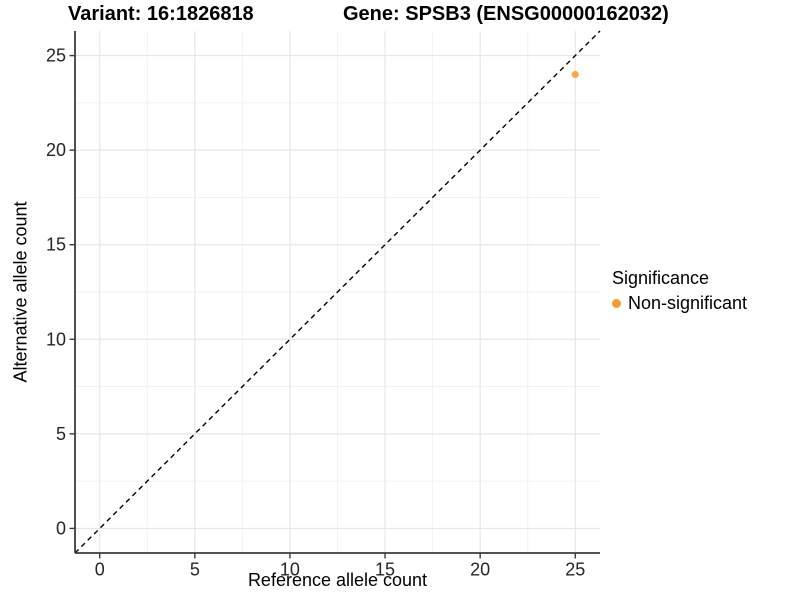  Describe the element at coordinates (290, 570) in the screenshot. I see `x-tick-label: 10` at that location.